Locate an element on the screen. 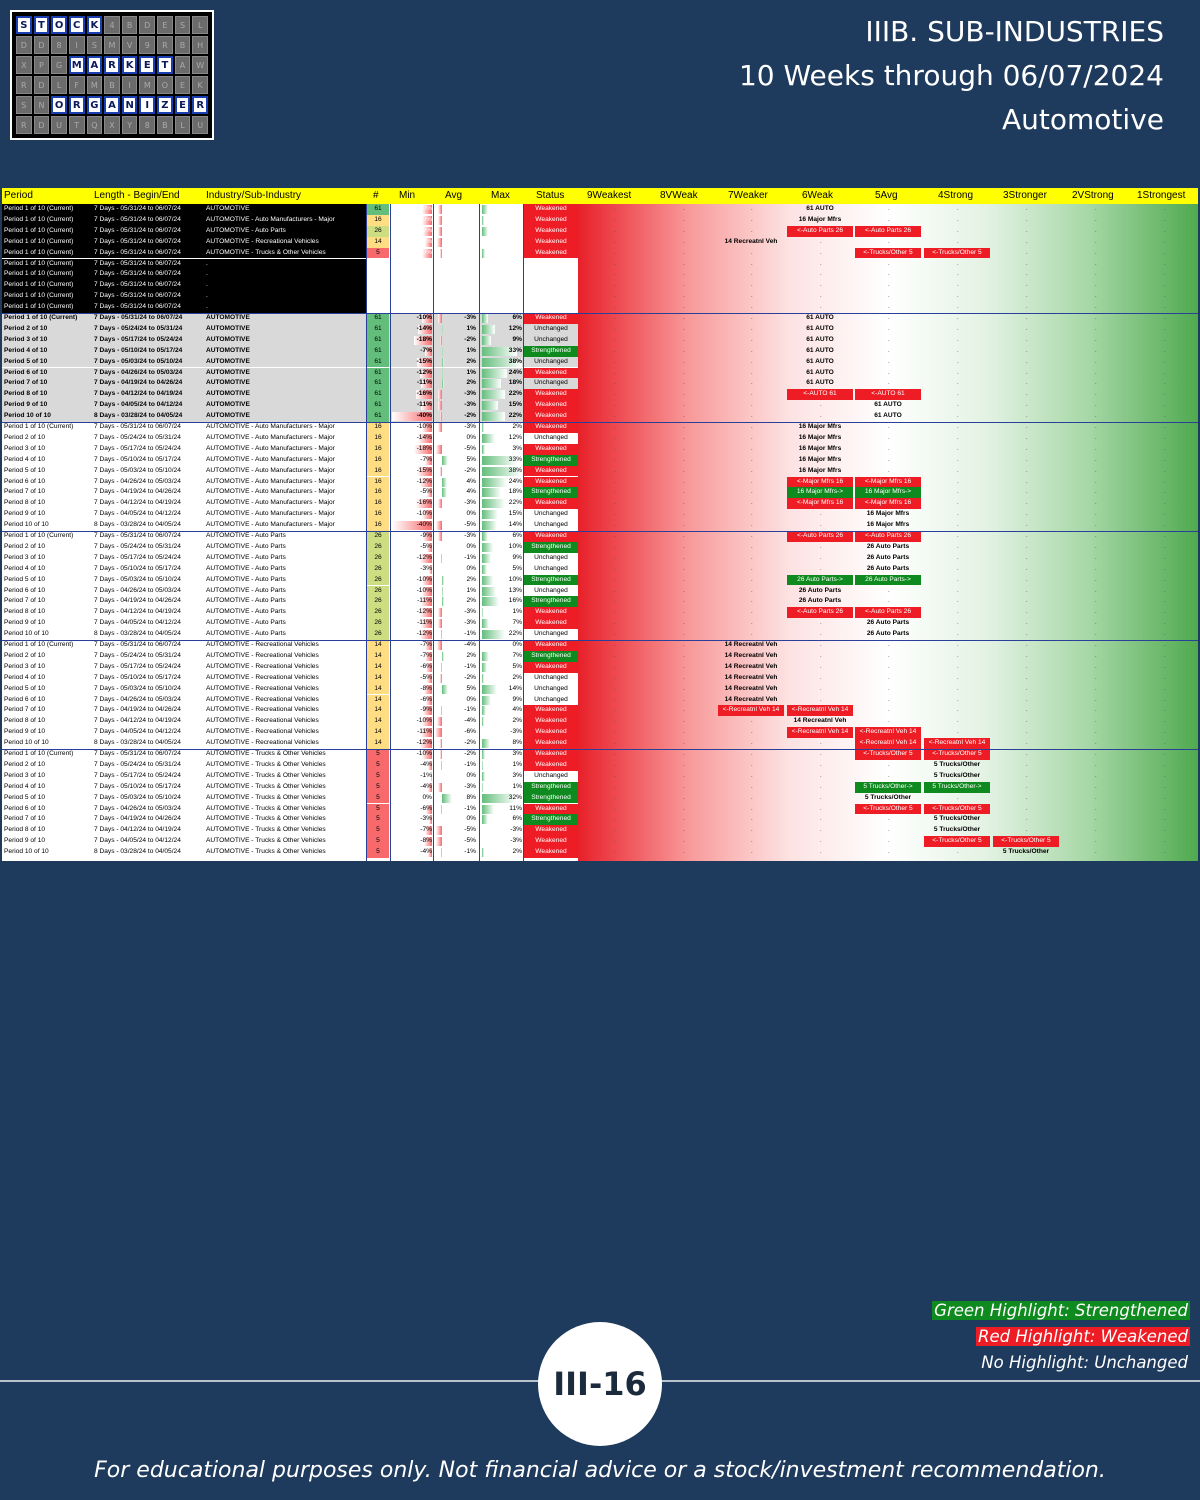 The width and height of the screenshot is (1200, 1500). group-divider is located at coordinates (600, 422).